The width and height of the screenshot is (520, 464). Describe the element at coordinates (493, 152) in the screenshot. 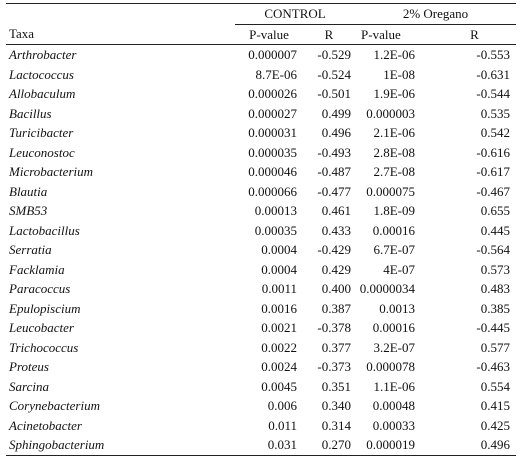

I see `cell-oregano-r: -0.616` at that location.